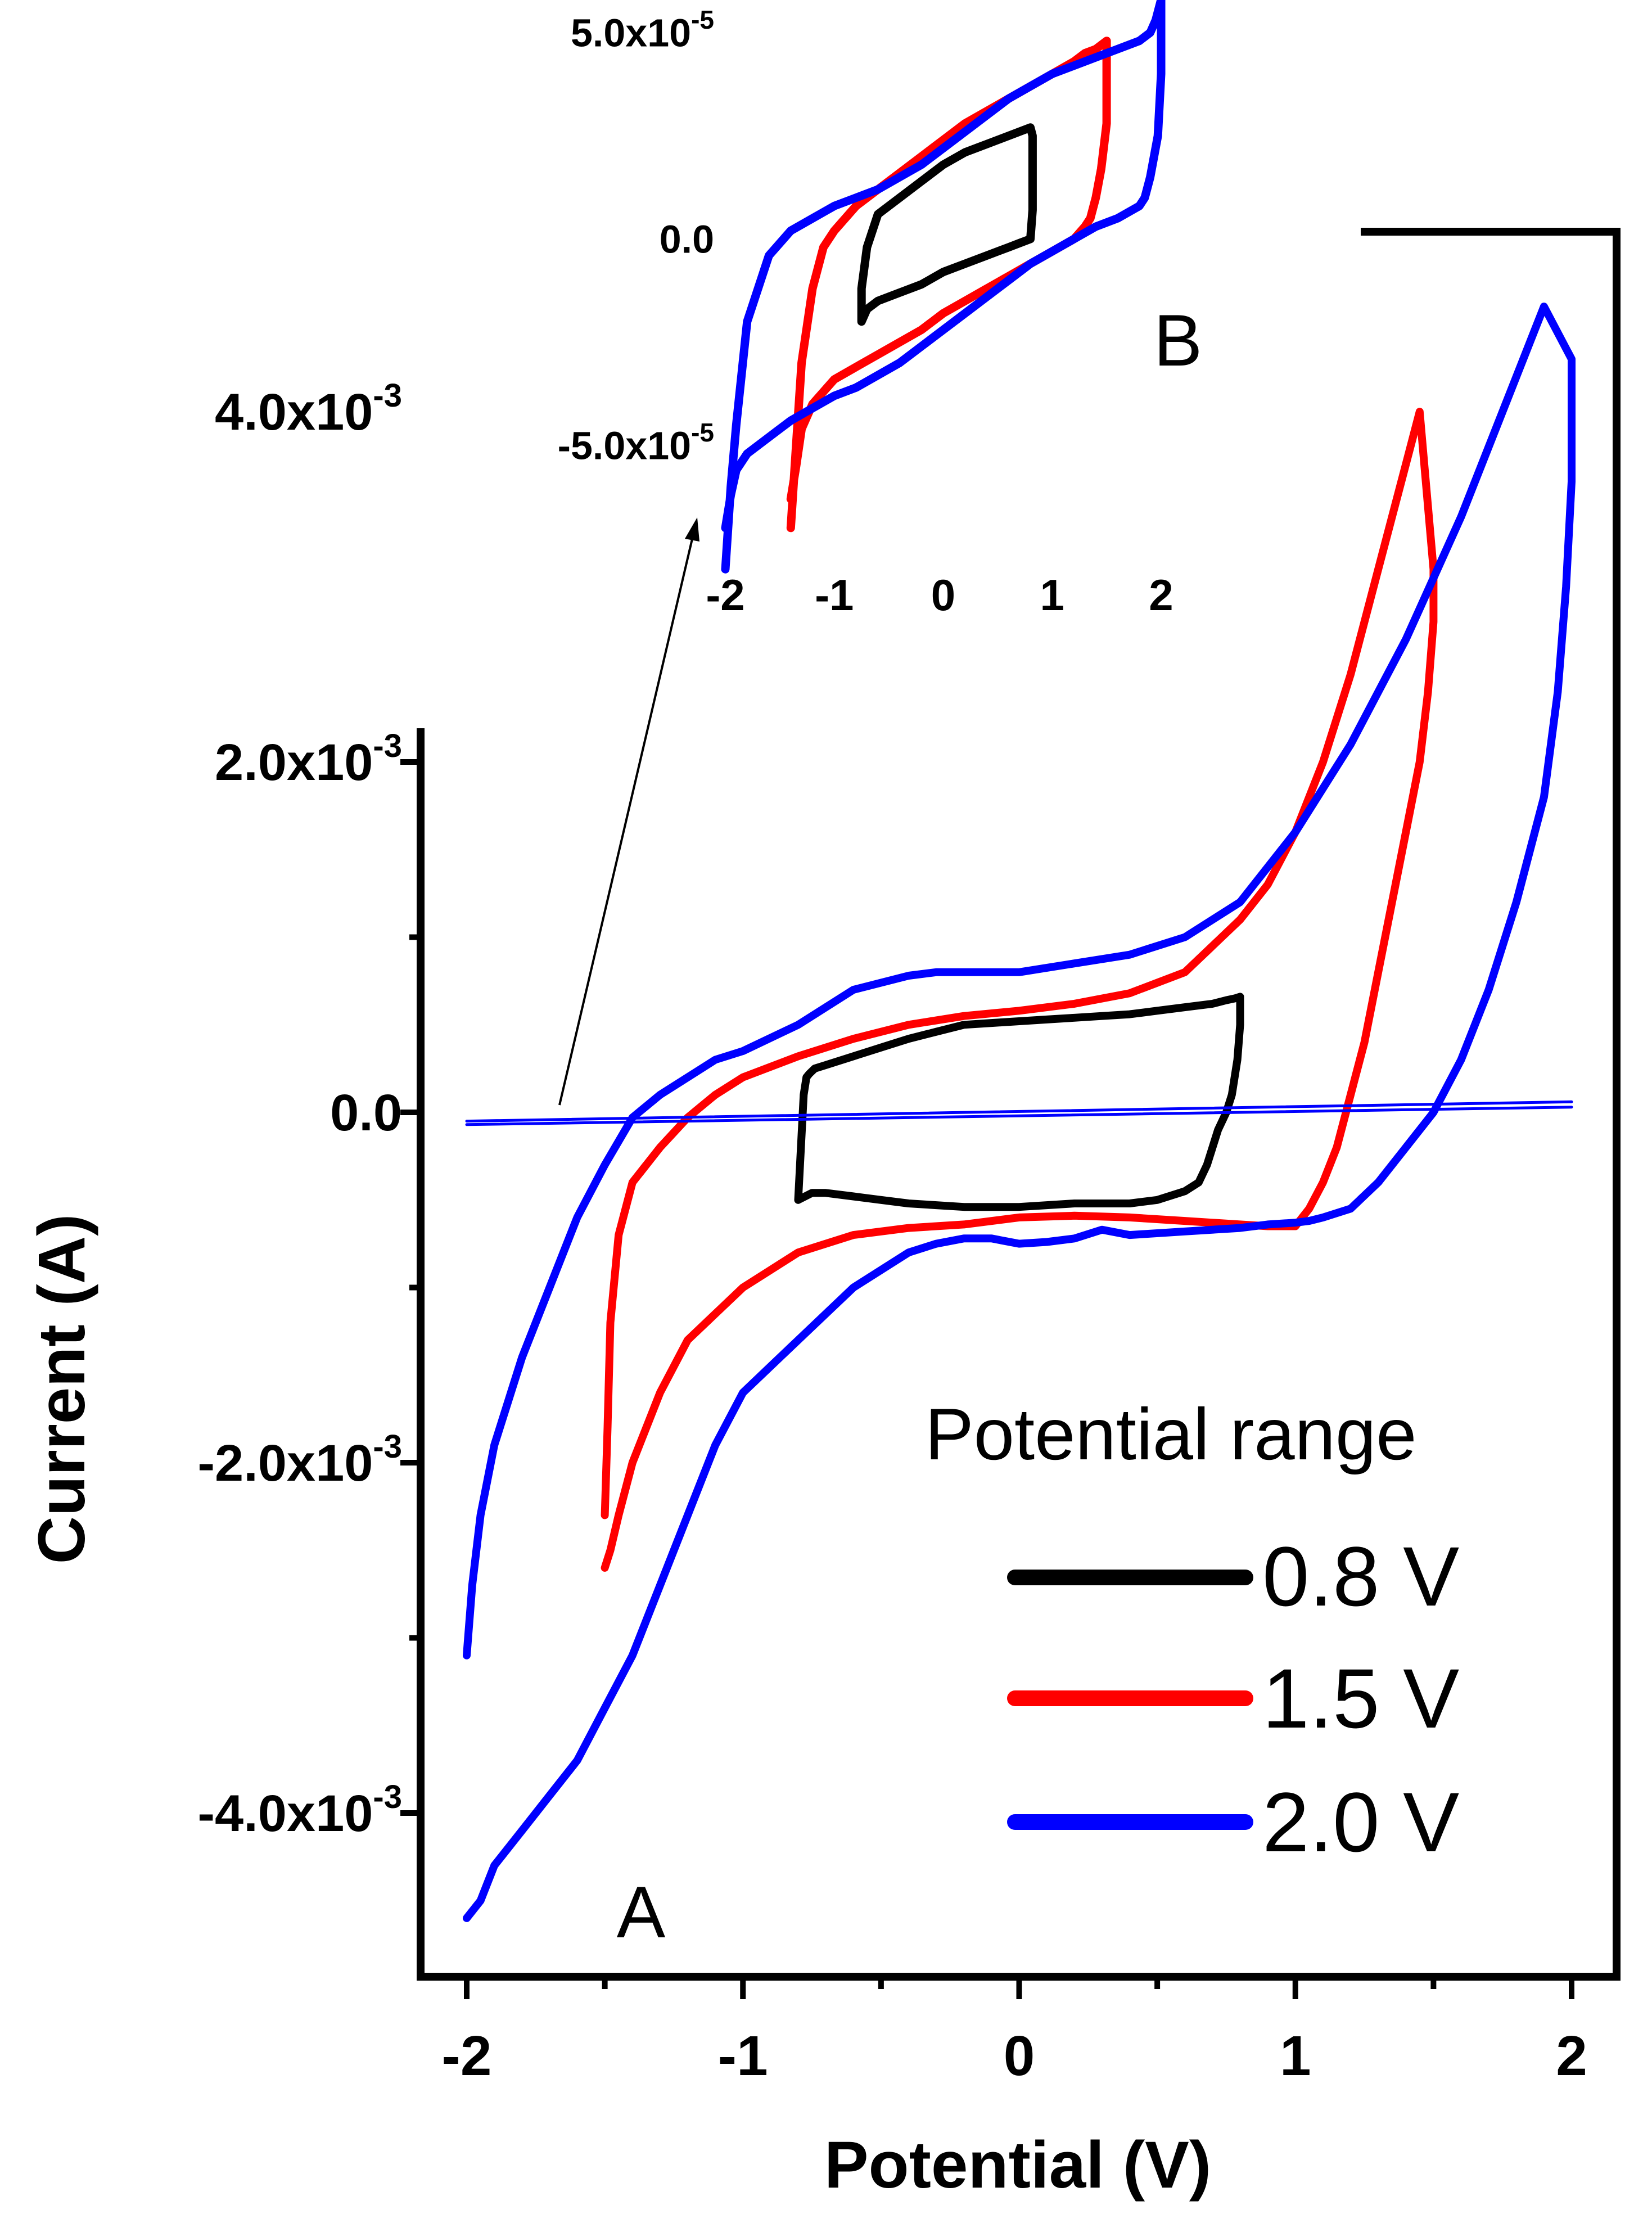  I want to click on inset-tick-labels: -2 -1 0 1 2 5.0x10⁻⁵ 0.0 -5.0x10⁻⁵, so click(865, 312).